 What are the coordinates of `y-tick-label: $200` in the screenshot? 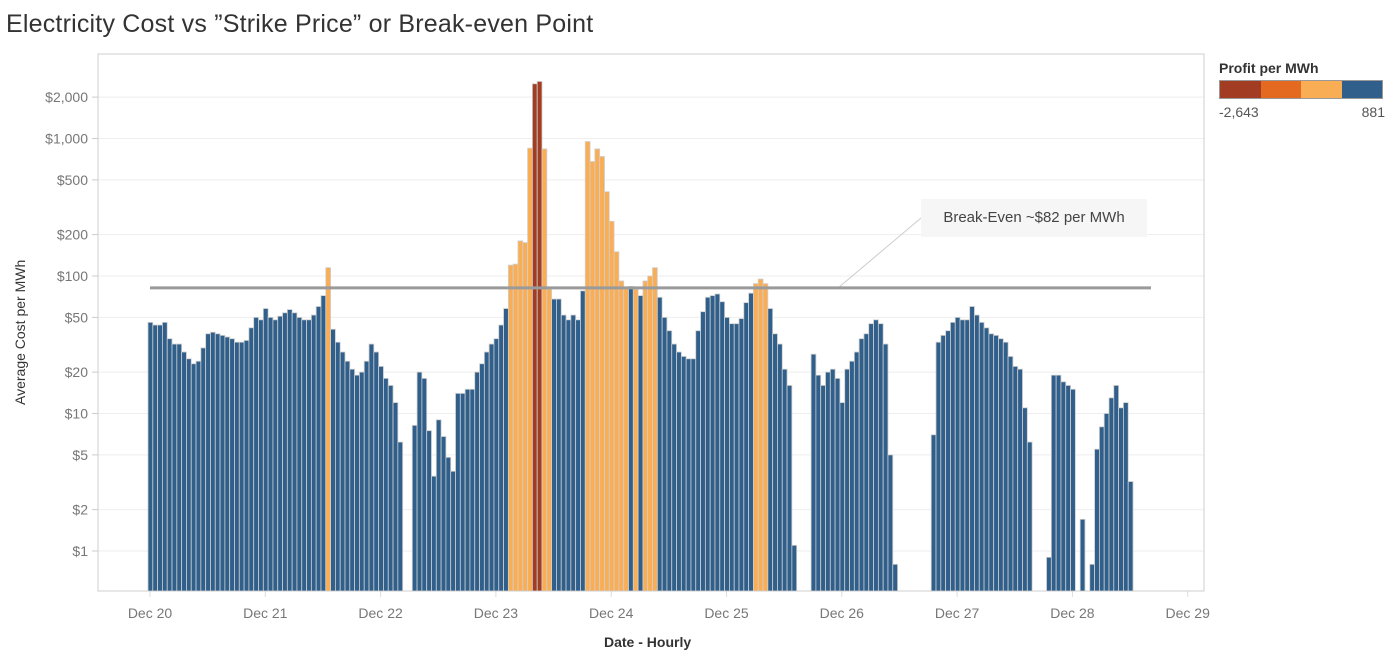 It's located at (72, 235).